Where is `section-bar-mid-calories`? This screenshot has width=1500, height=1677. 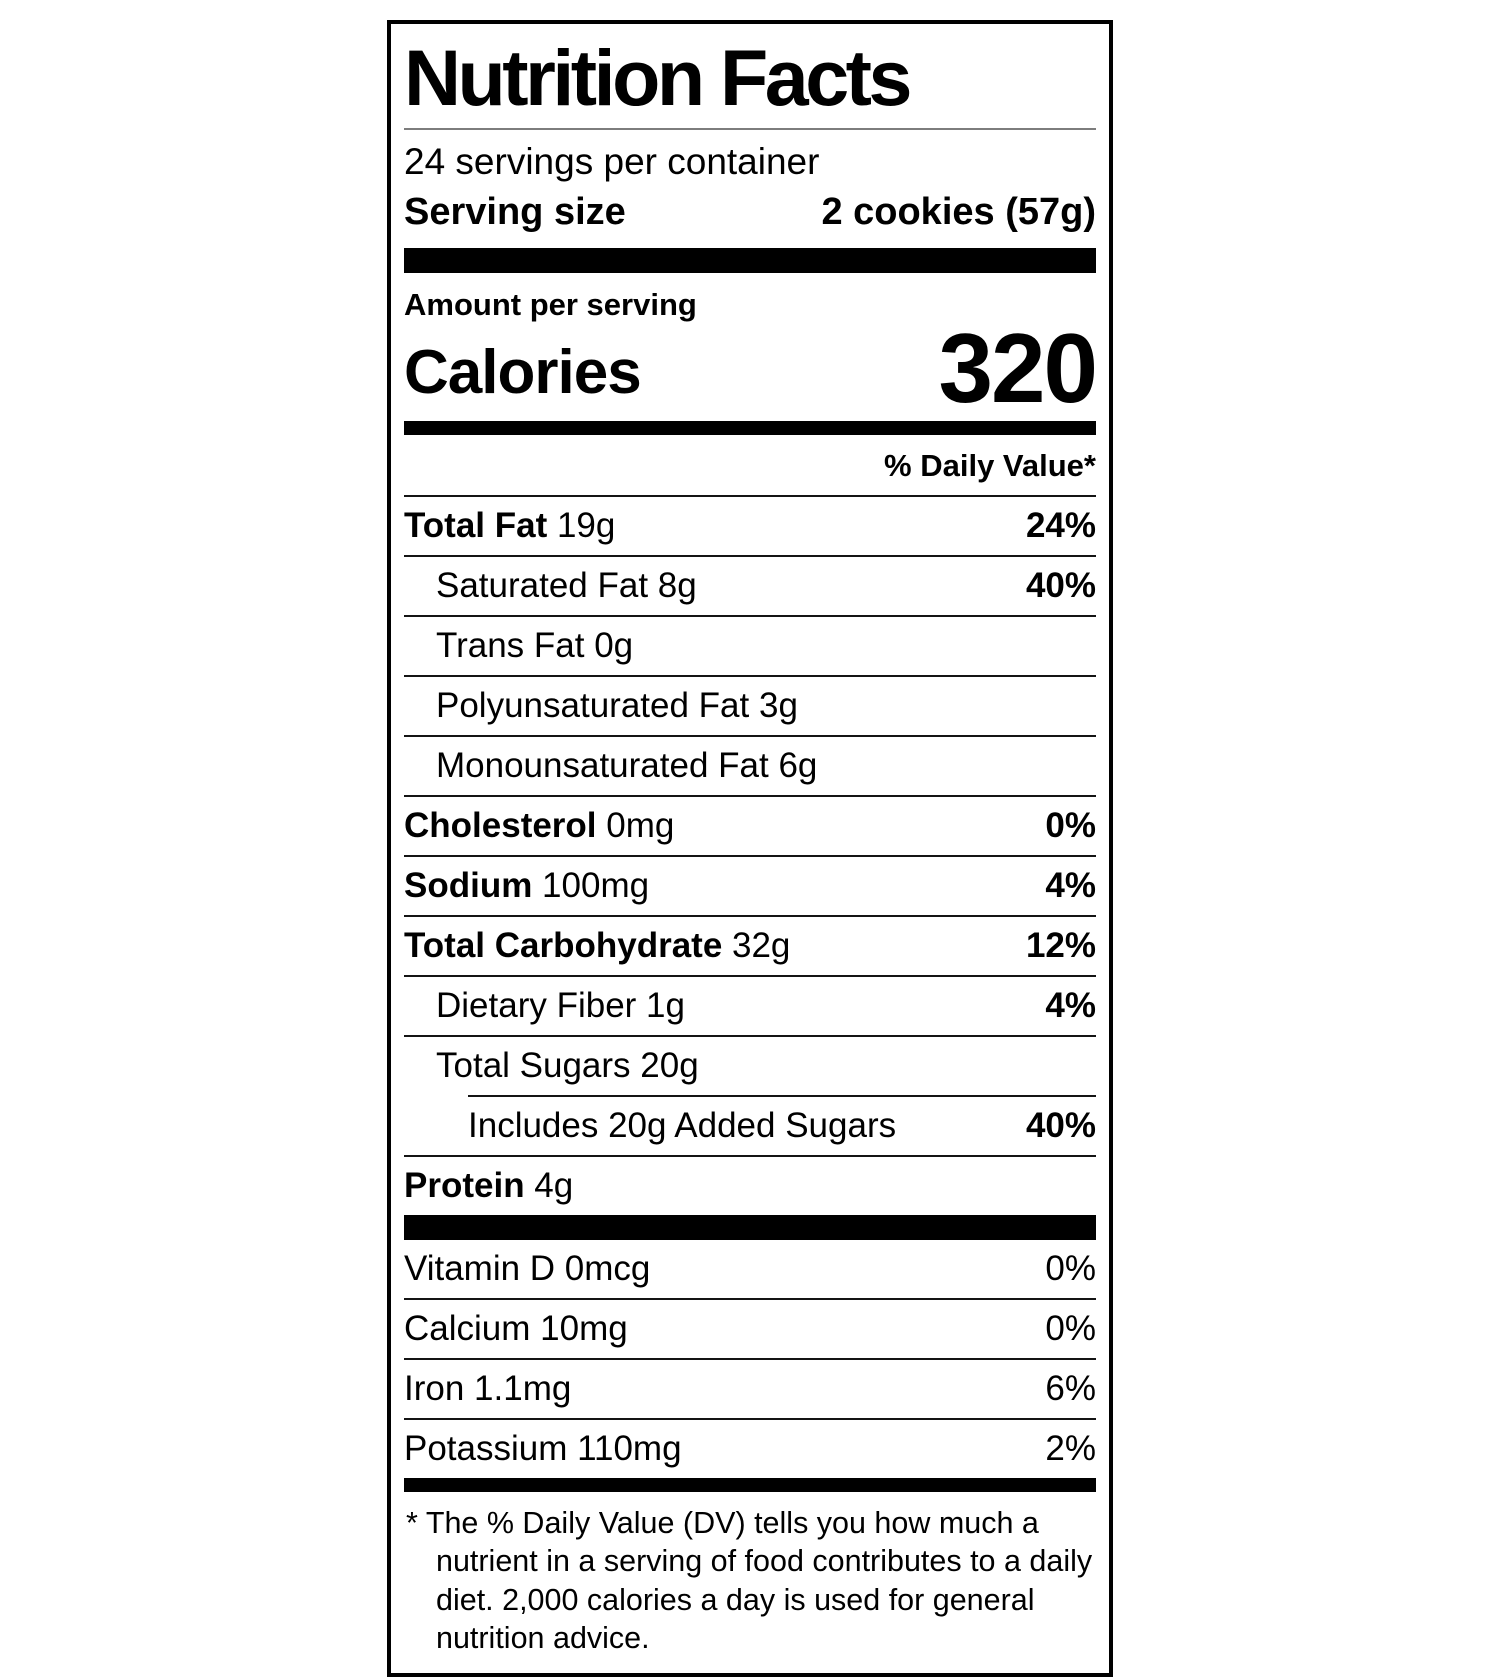
section-bar-mid-calories is located at coordinates (750, 427).